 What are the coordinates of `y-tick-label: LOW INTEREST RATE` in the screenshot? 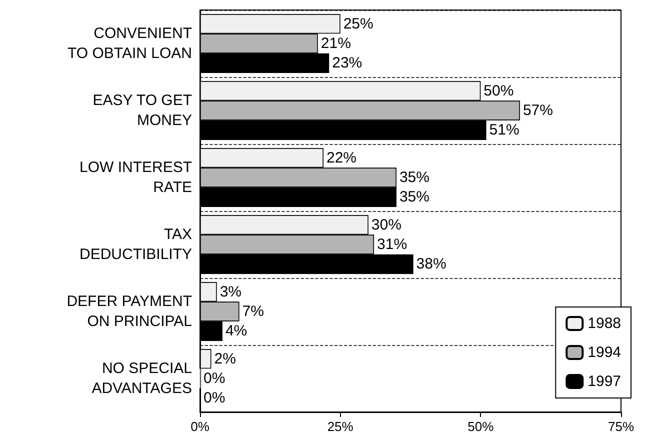 It's located at (135, 177).